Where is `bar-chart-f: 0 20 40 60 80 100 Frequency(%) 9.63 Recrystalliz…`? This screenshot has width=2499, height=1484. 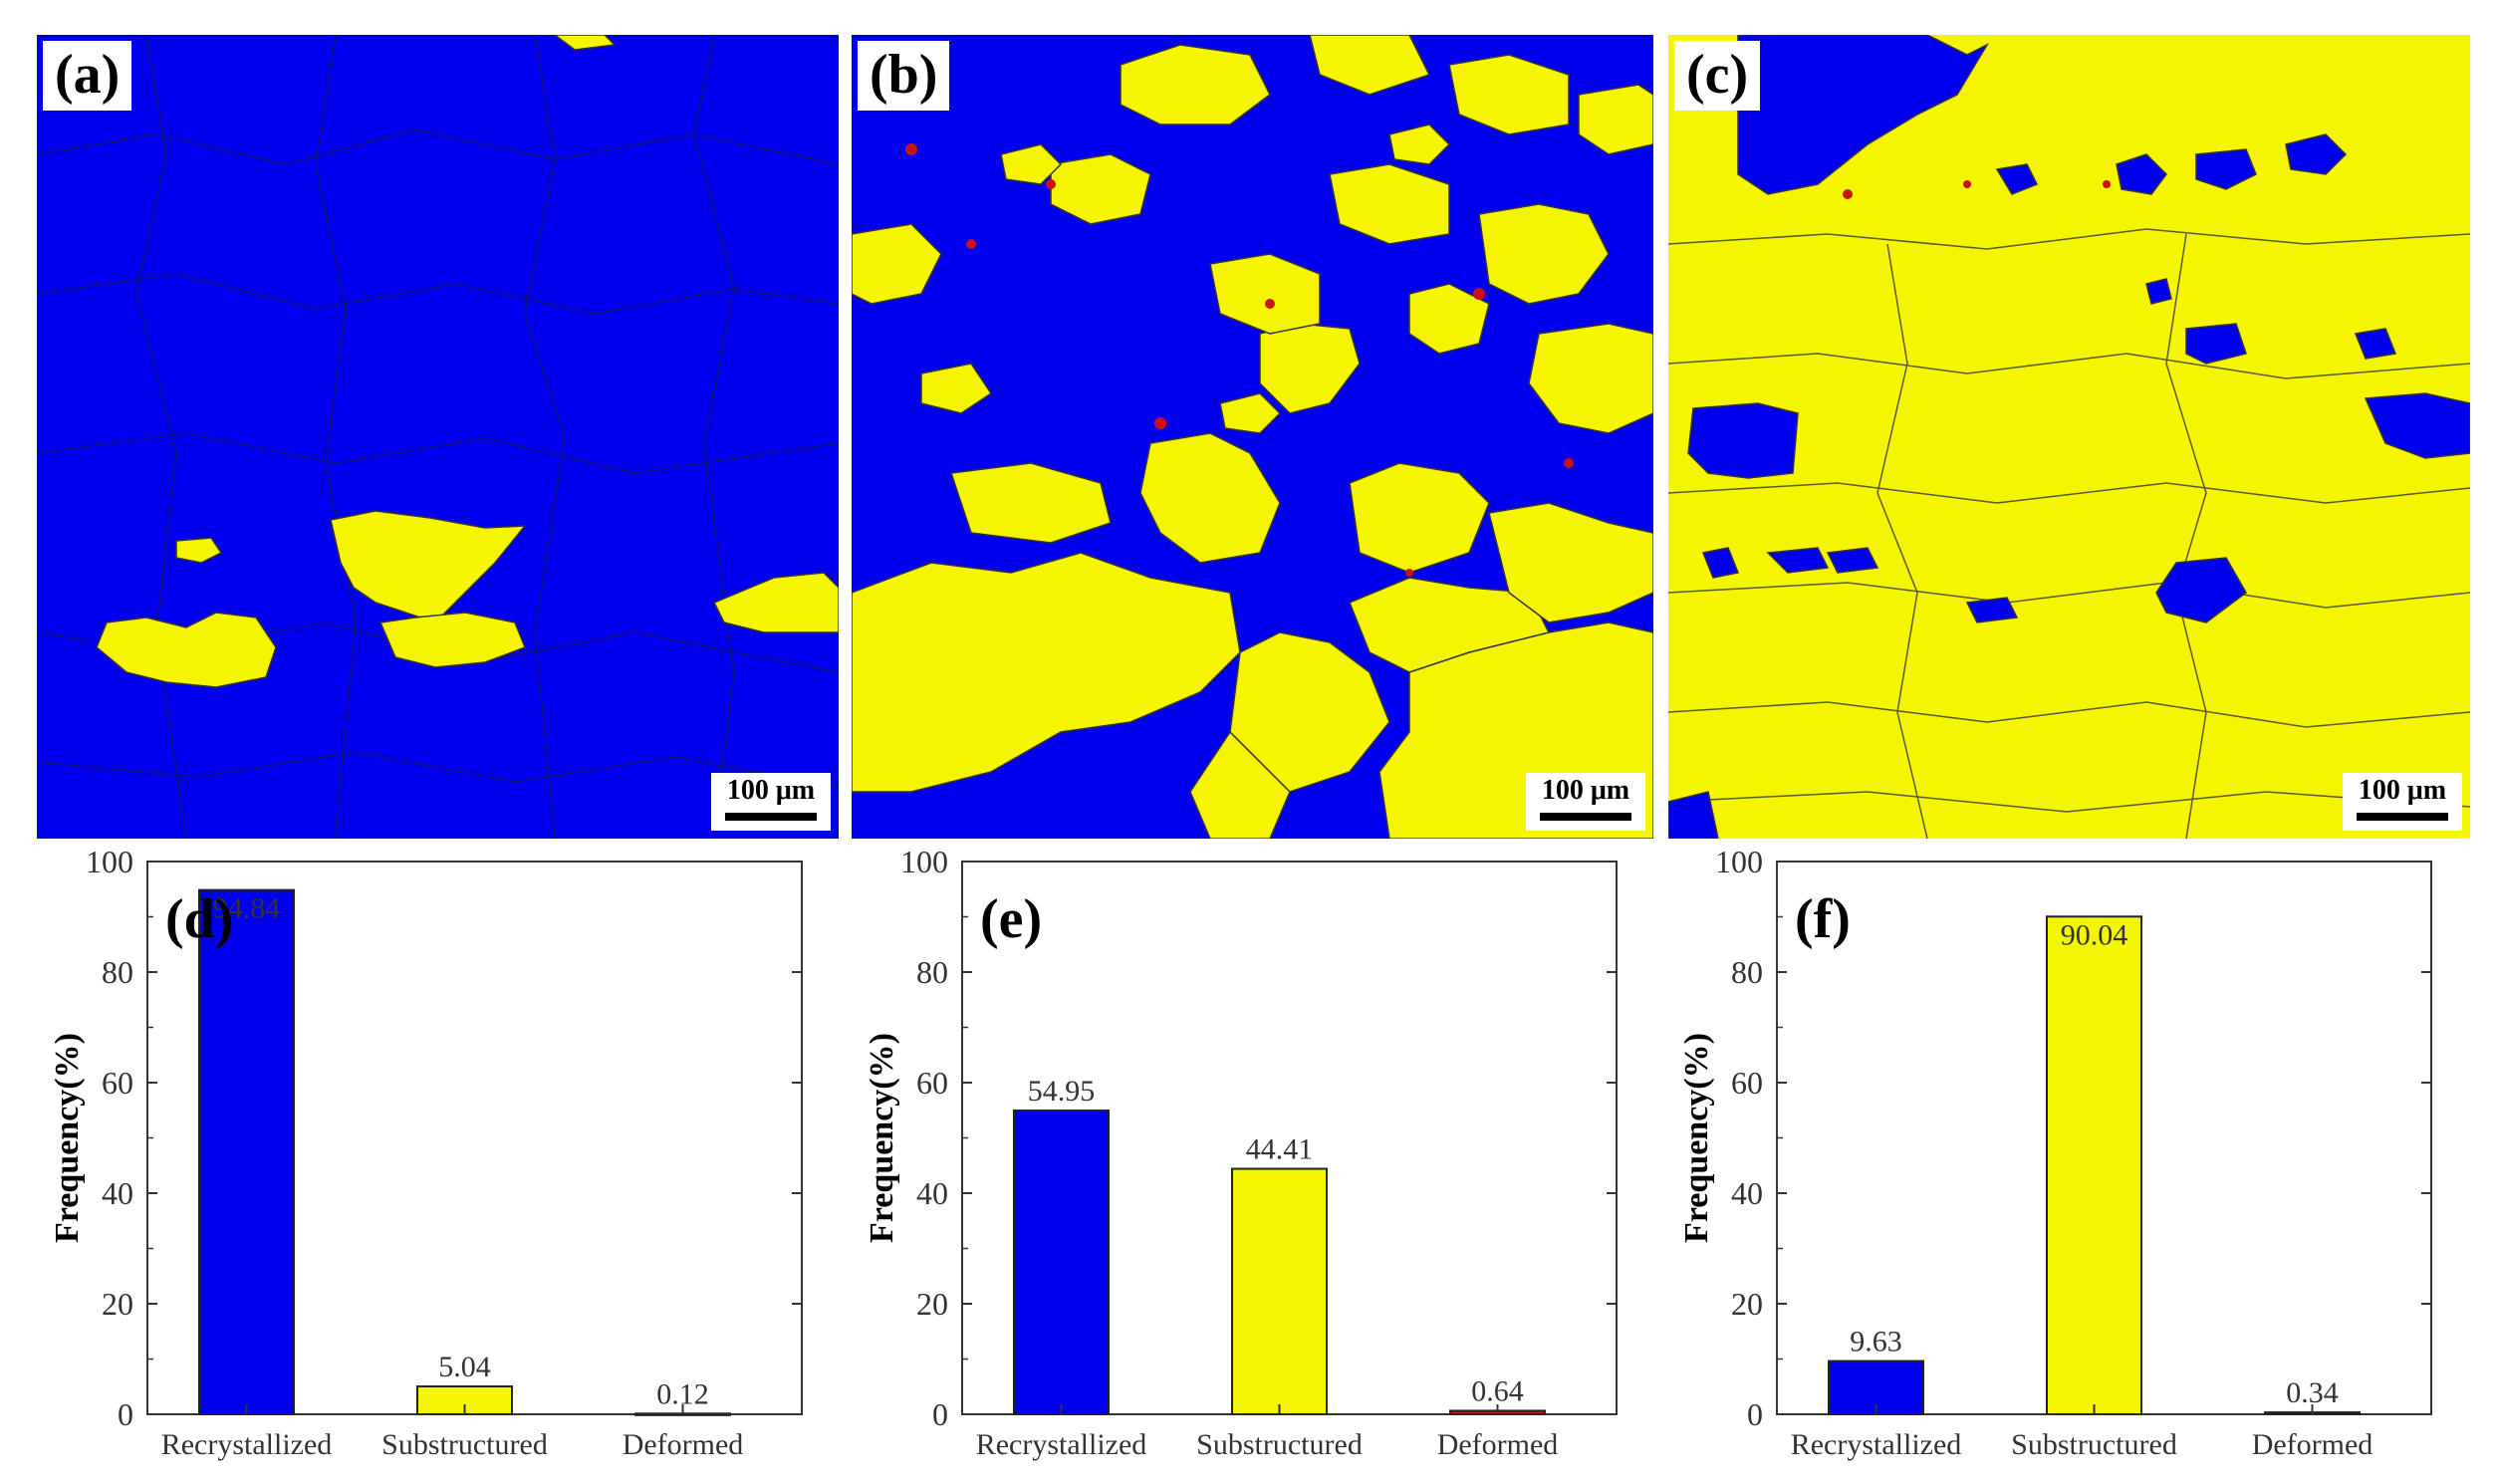 bar-chart-f: 0 20 40 60 80 100 Frequency(%) 9.63 Recrystalliz… is located at coordinates (2045, 1163).